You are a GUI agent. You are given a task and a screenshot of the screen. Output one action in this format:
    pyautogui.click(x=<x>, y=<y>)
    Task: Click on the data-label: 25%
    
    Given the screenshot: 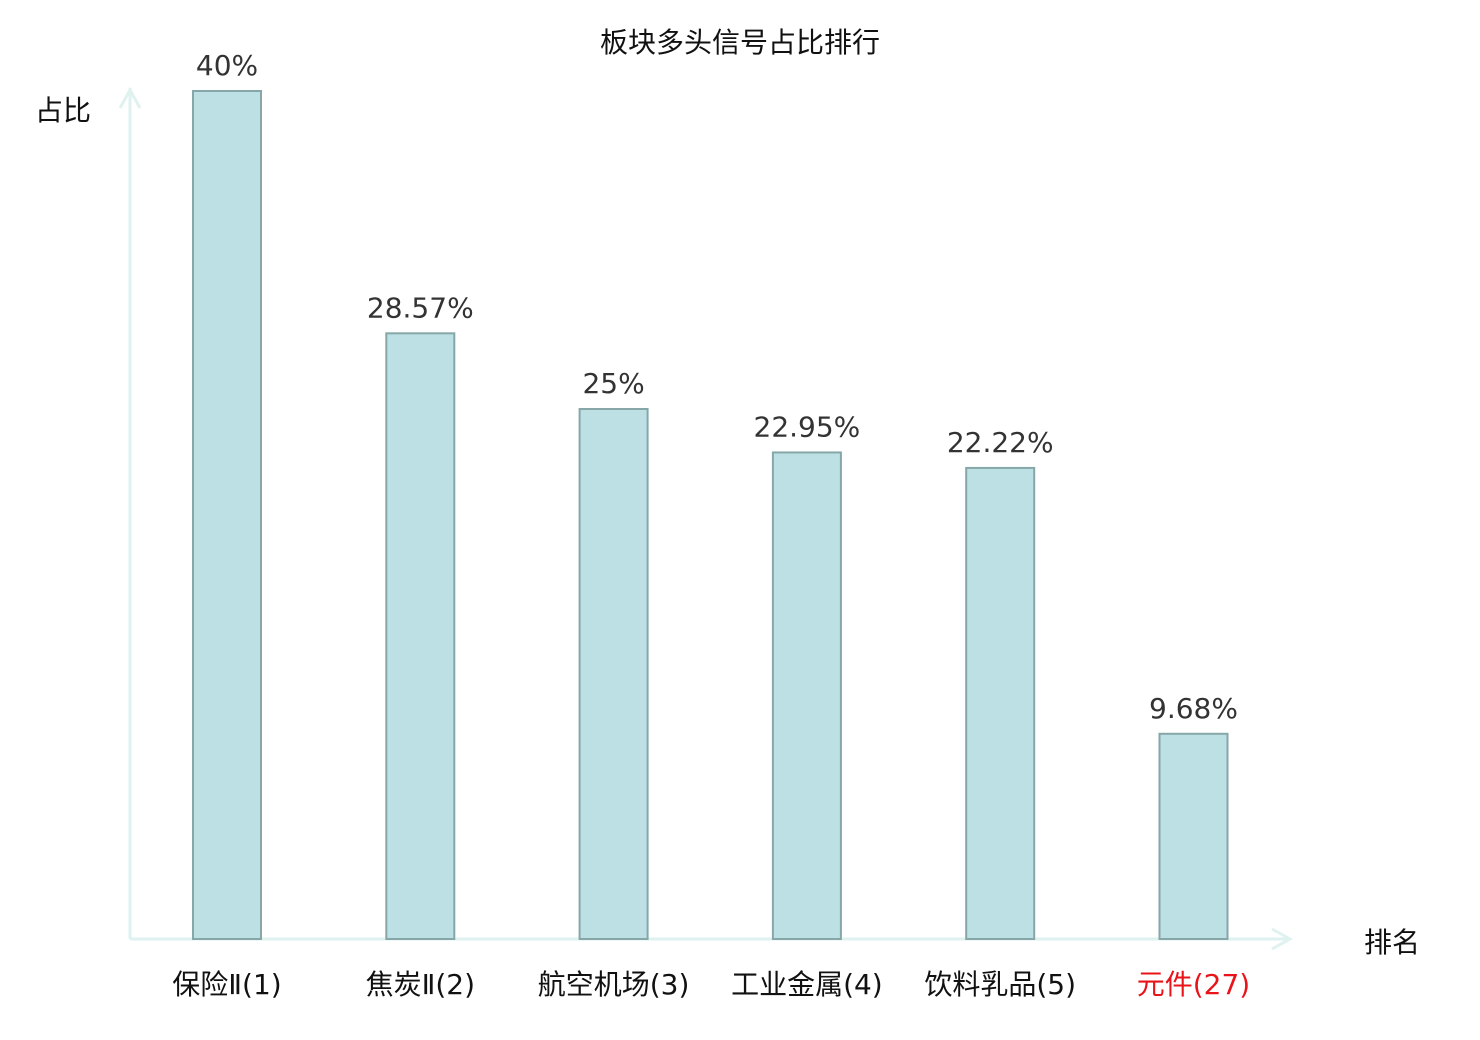 What is the action you would take?
    pyautogui.click(x=613, y=383)
    